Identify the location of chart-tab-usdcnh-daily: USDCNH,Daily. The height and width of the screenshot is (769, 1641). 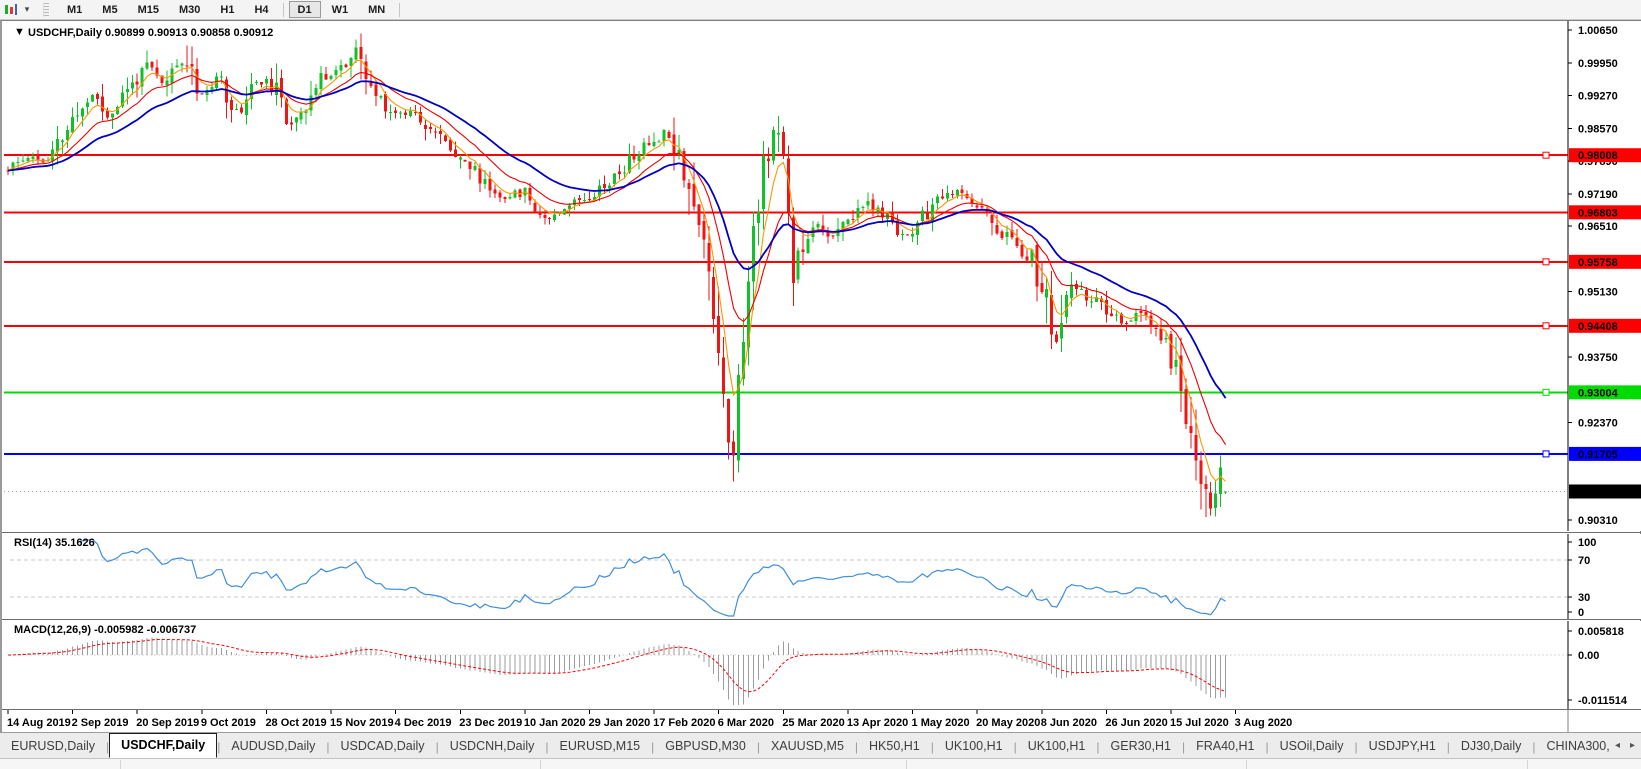
(492, 746).